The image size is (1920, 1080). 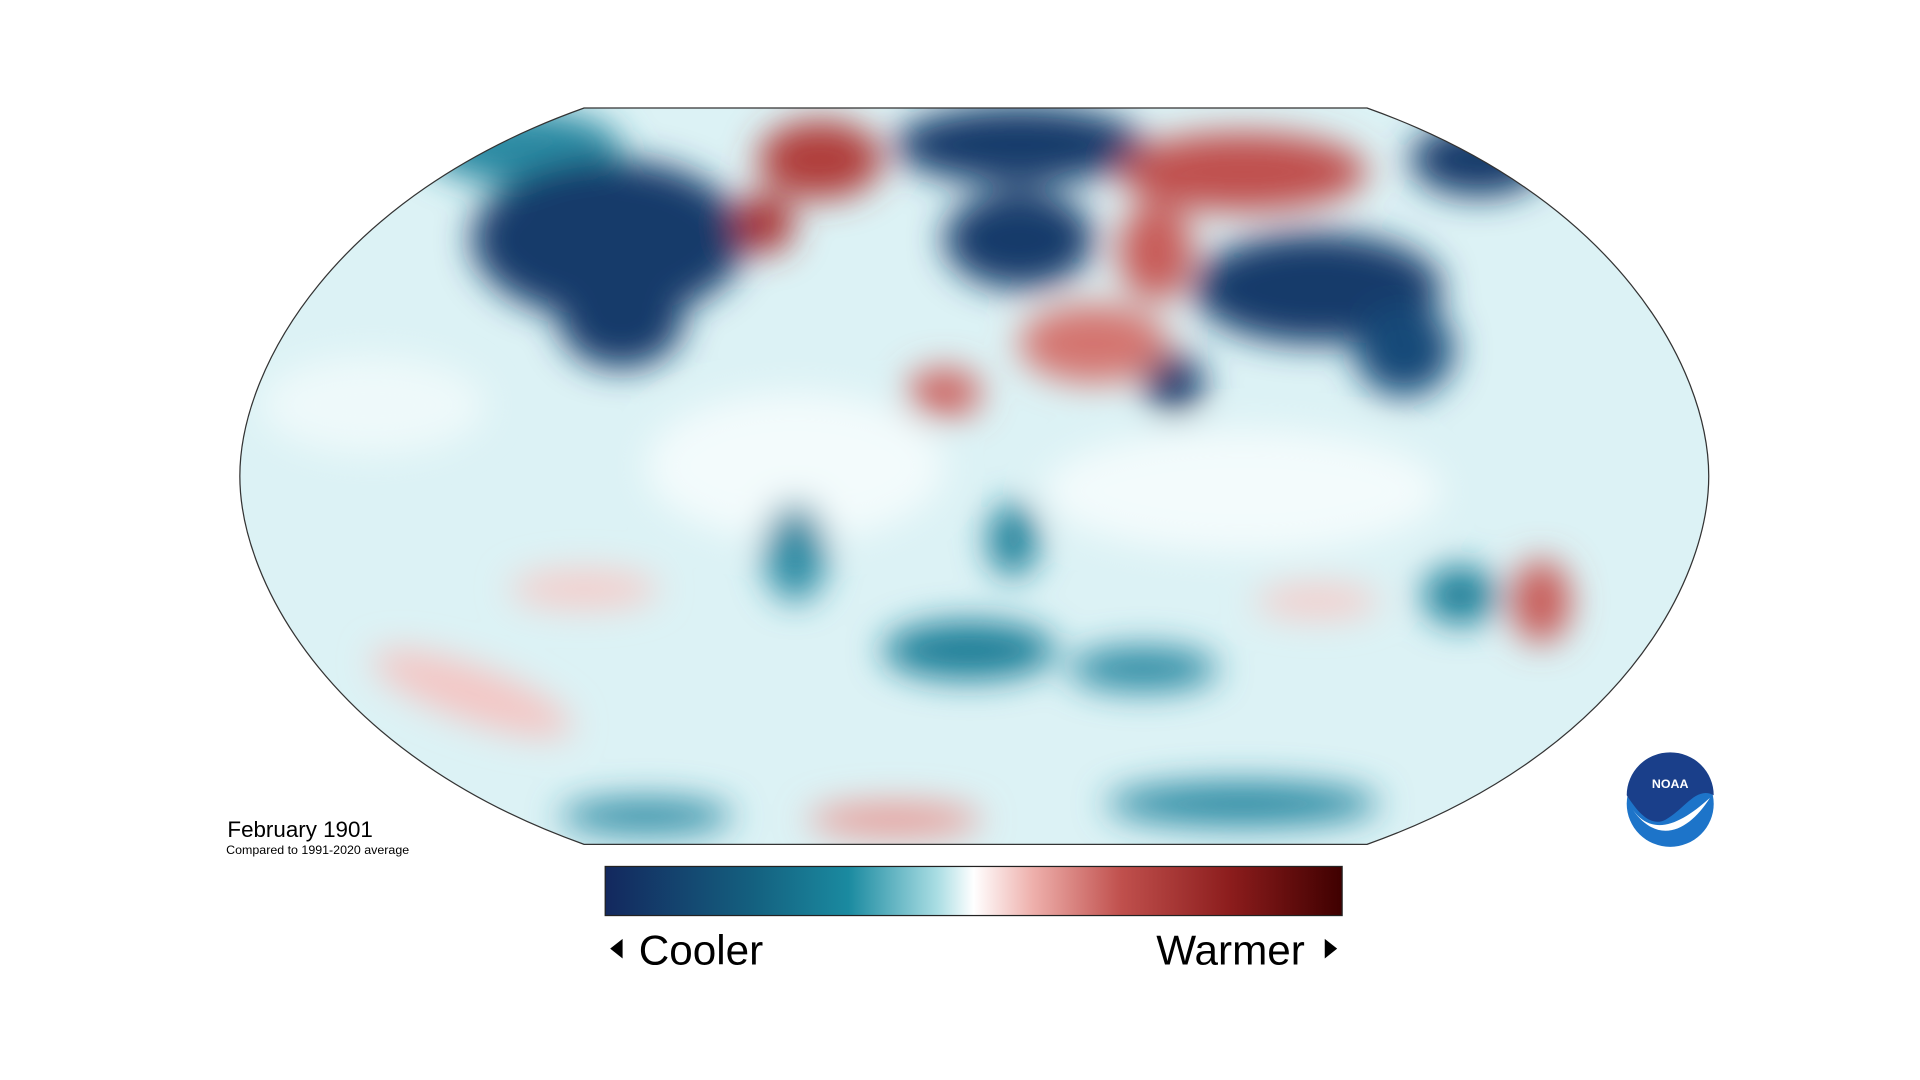 I want to click on cooler-label: Cooler, so click(x=701, y=950).